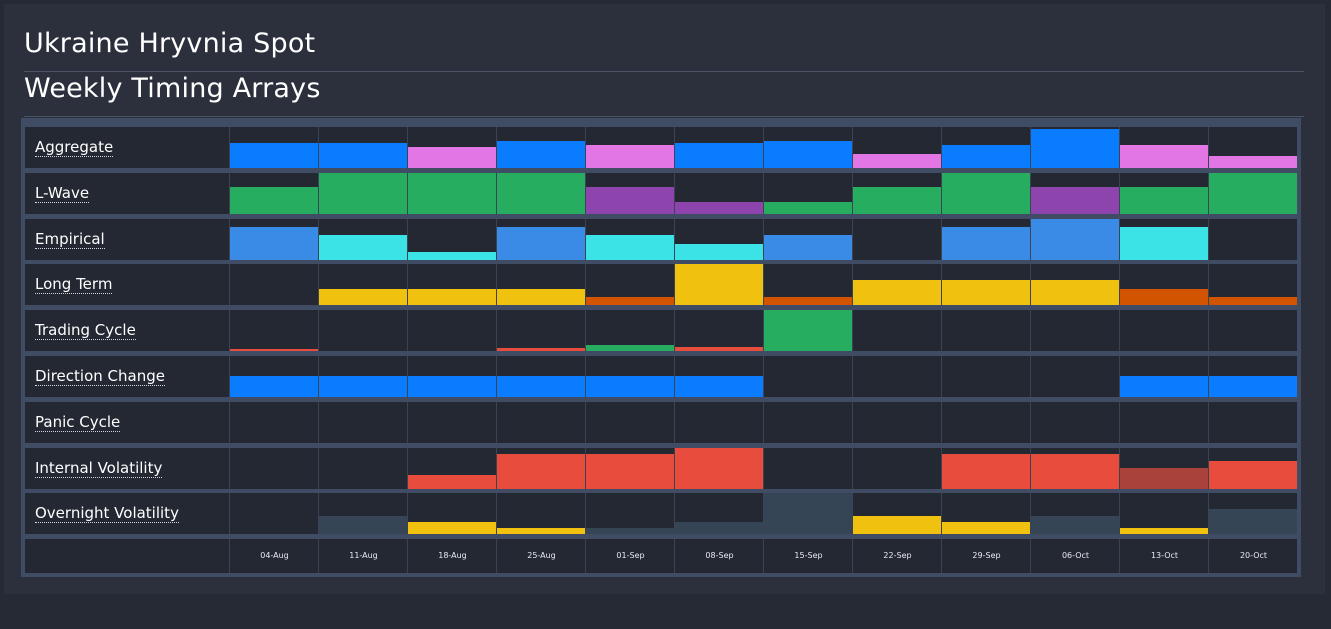  What do you see at coordinates (719, 468) in the screenshot?
I see `bar-internal-volatility-08-sep` at bounding box center [719, 468].